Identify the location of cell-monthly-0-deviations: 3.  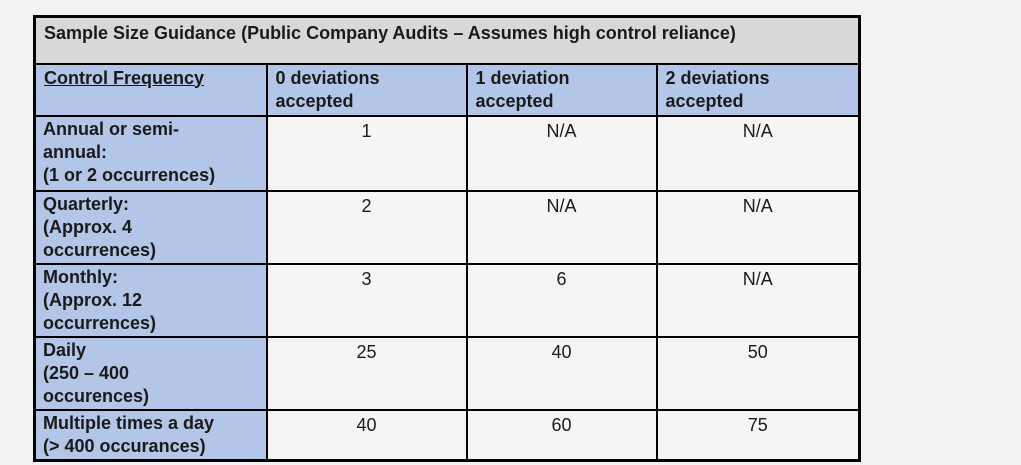
(366, 300).